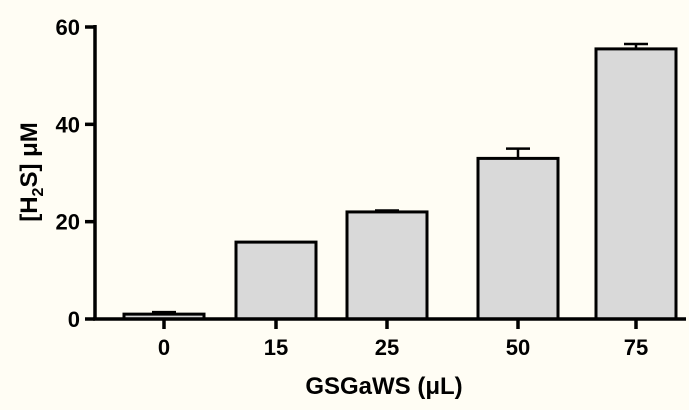 This screenshot has height=410, width=689. What do you see at coordinates (74, 319) in the screenshot?
I see `y-tick-label: 0` at bounding box center [74, 319].